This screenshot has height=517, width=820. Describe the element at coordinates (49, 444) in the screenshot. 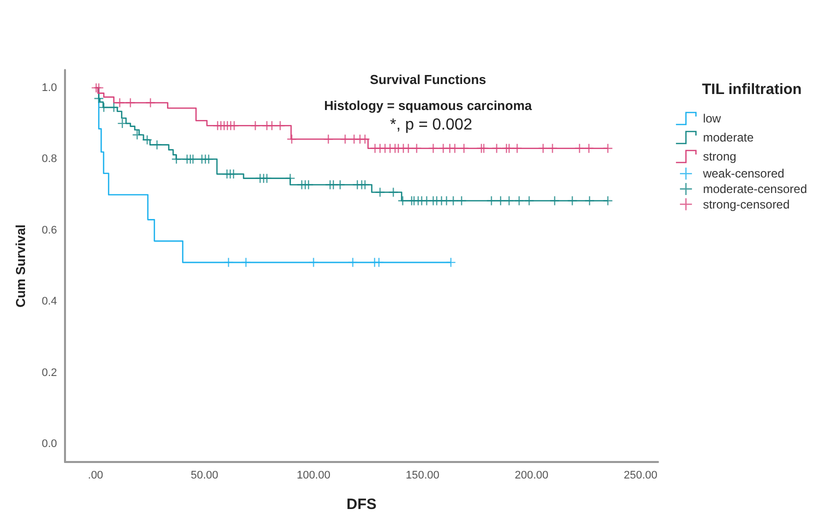

I see `y-tick-label: 0.0` at that location.